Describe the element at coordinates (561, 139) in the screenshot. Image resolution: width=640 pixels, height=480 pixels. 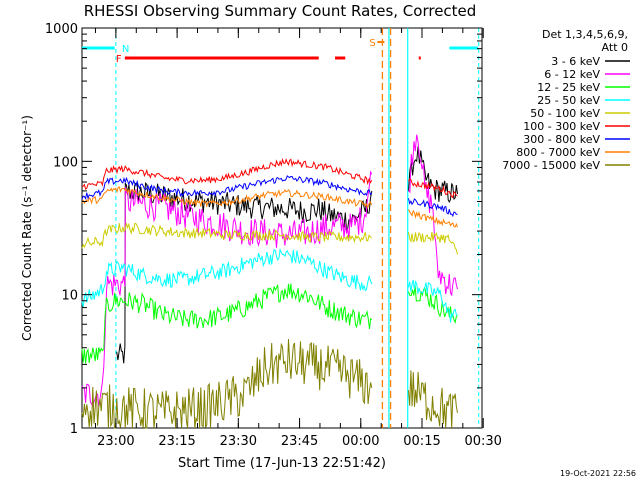
I see `legend-entry-label: 300 - 800 keV` at that location.